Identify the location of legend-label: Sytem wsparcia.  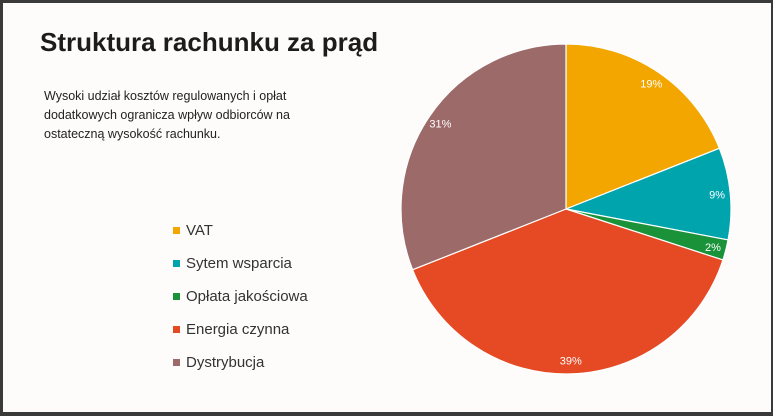
(239, 263).